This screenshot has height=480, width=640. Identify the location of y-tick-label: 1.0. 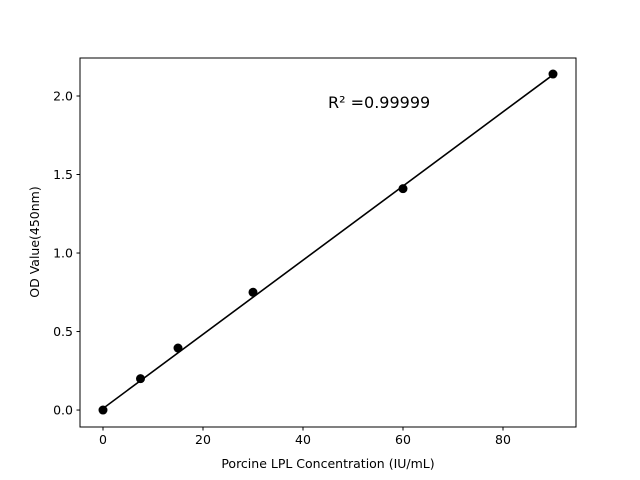
(63, 253).